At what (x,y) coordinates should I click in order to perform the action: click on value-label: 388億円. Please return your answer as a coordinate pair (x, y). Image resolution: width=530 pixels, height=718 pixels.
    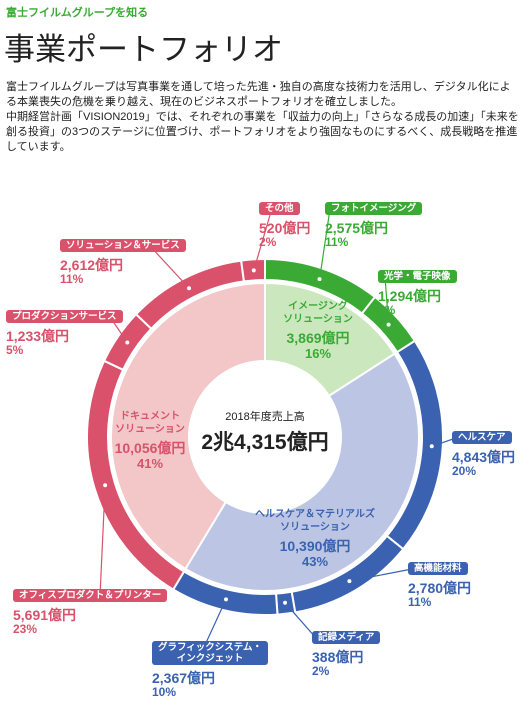
    Looking at the image, I should click on (338, 657).